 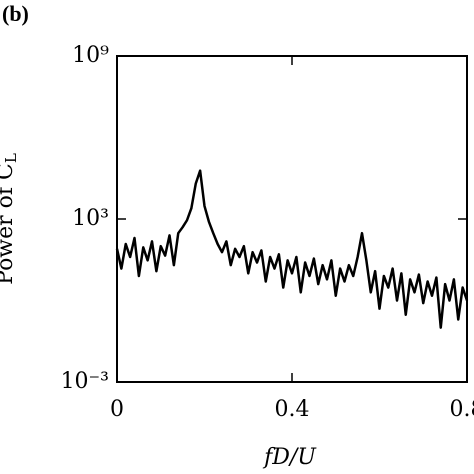 What do you see at coordinates (117, 409) in the screenshot?
I see `x-tick-label: 0` at bounding box center [117, 409].